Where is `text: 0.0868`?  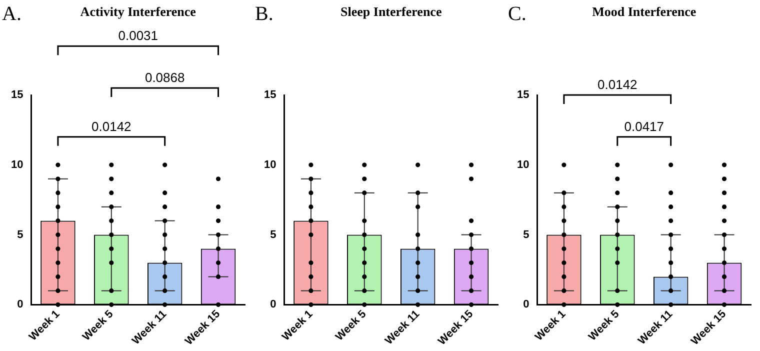 text: 0.0868 is located at coordinates (164, 78).